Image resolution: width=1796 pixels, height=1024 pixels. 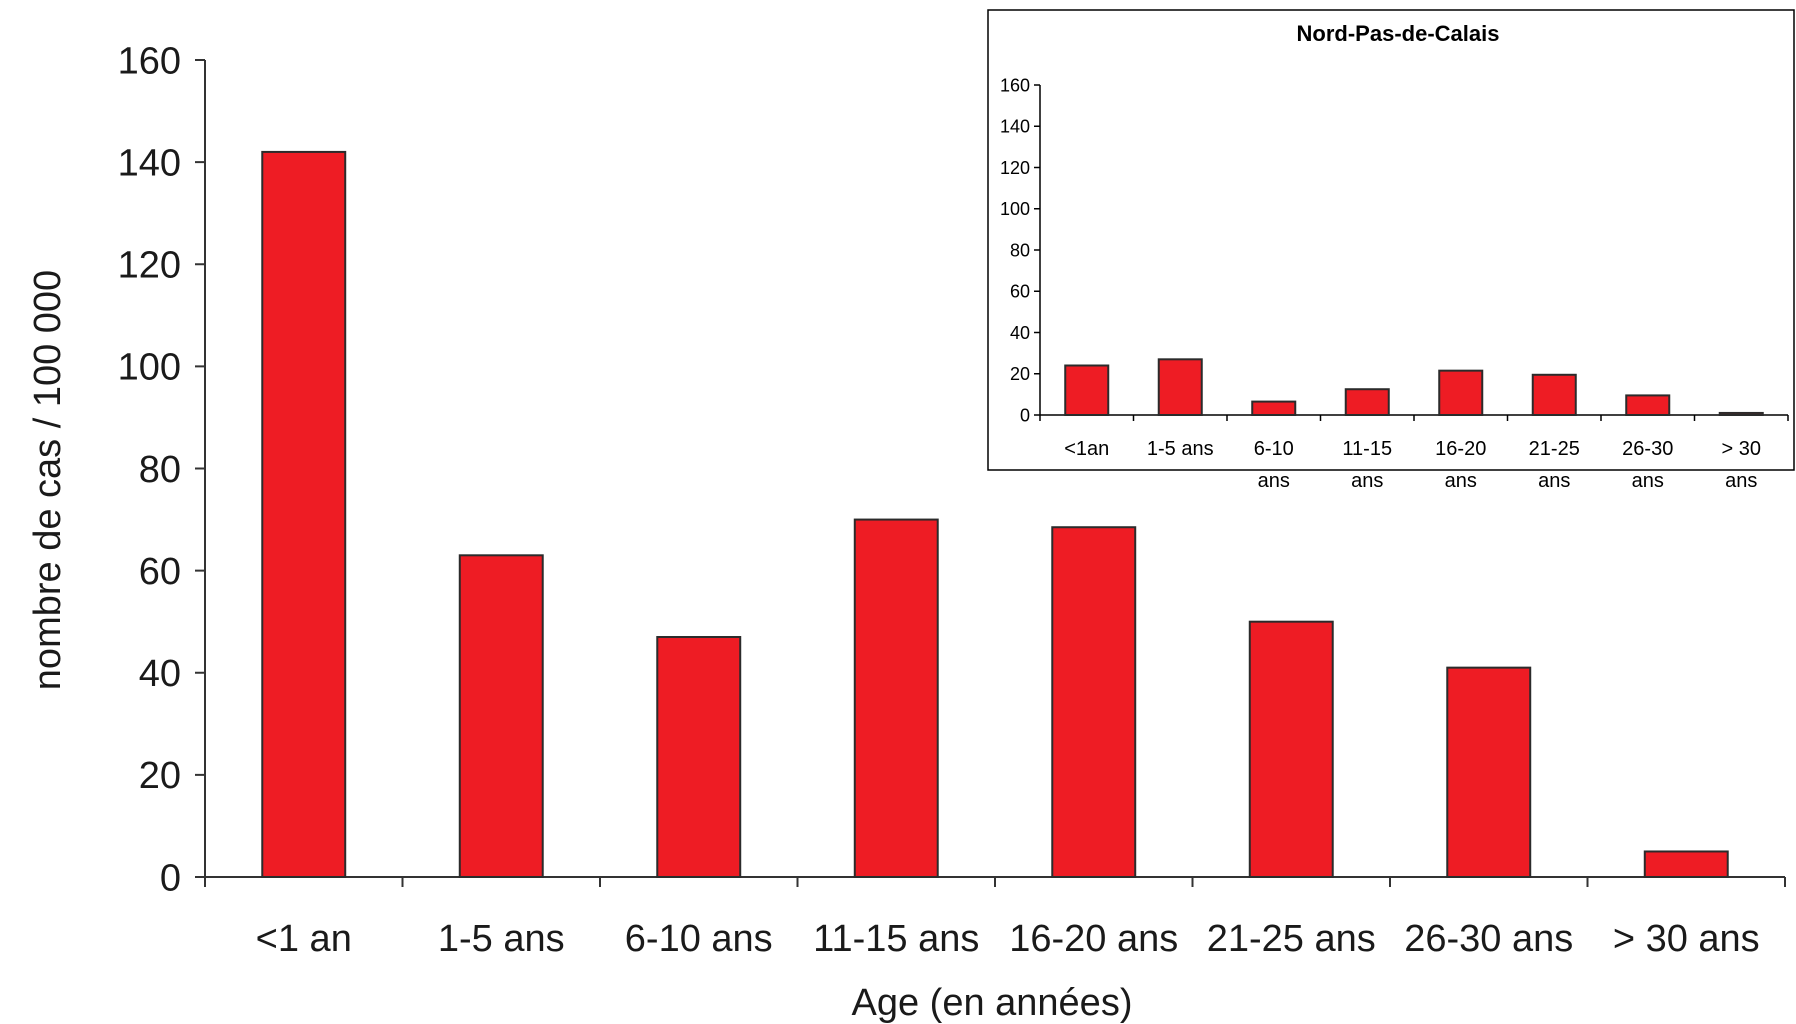 What do you see at coordinates (160, 572) in the screenshot?
I see `main-y-tick-label: 60` at bounding box center [160, 572].